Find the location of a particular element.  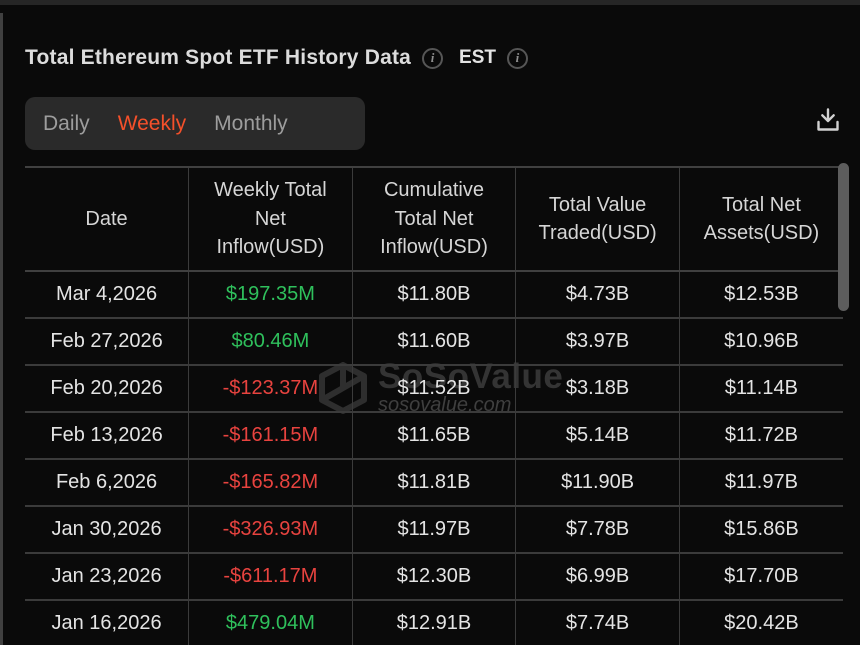

table-row: Feb 20,2026 -$123.37M $11.52B $3.18B $11.14B is located at coordinates (434, 389).